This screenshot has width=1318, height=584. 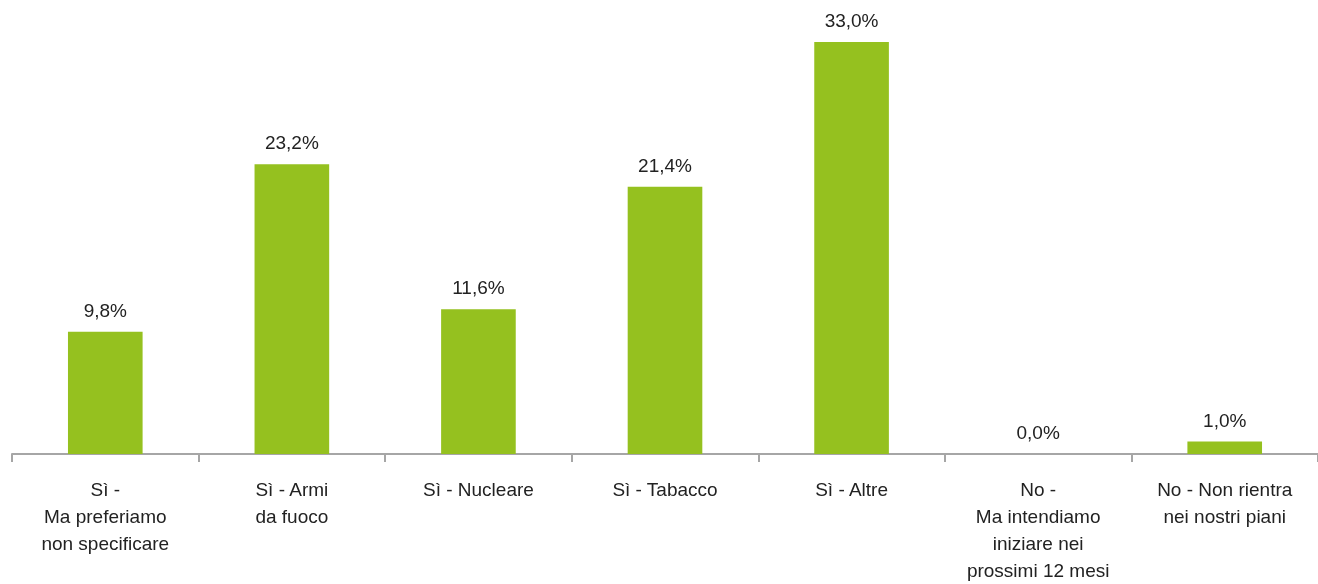 What do you see at coordinates (851, 20) in the screenshot?
I see `data-label: 33,0%` at bounding box center [851, 20].